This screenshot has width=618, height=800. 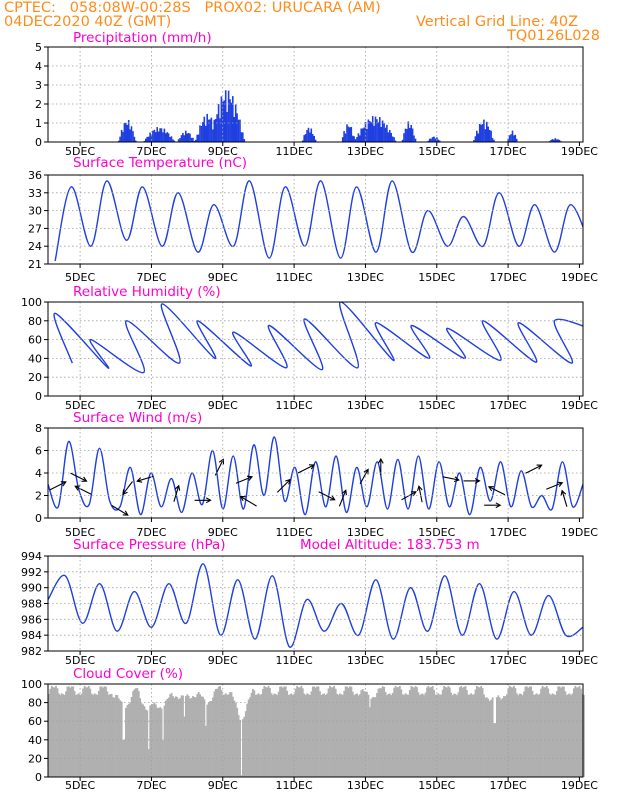 What do you see at coordinates (38, 496) in the screenshot?
I see `wind-ytick-label: 2` at bounding box center [38, 496].